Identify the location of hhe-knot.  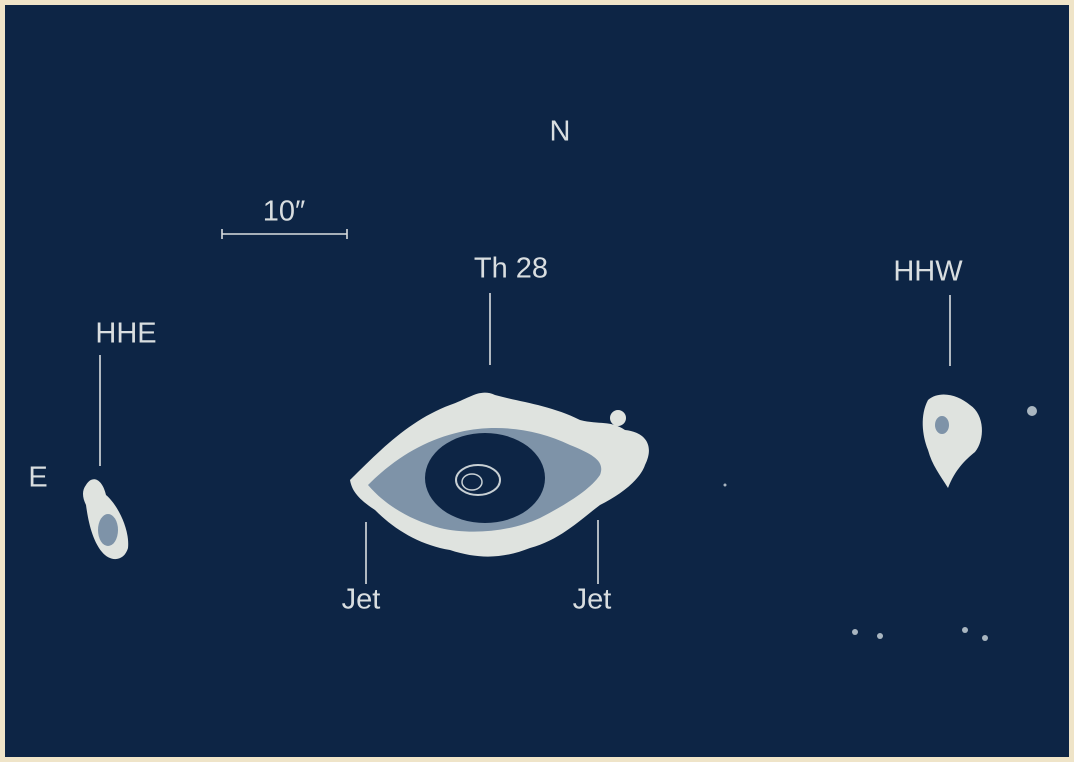
(106, 519).